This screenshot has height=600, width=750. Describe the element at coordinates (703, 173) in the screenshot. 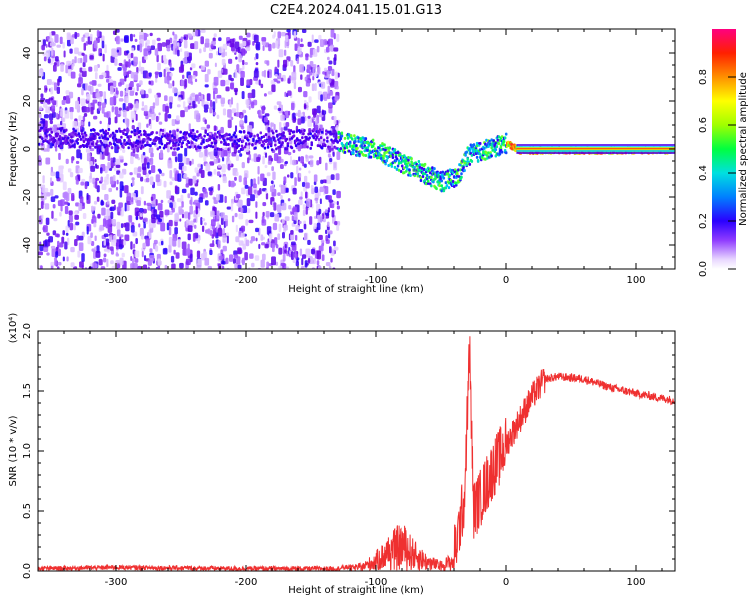

I see `colorbar-tick-label: 0.4` at that location.